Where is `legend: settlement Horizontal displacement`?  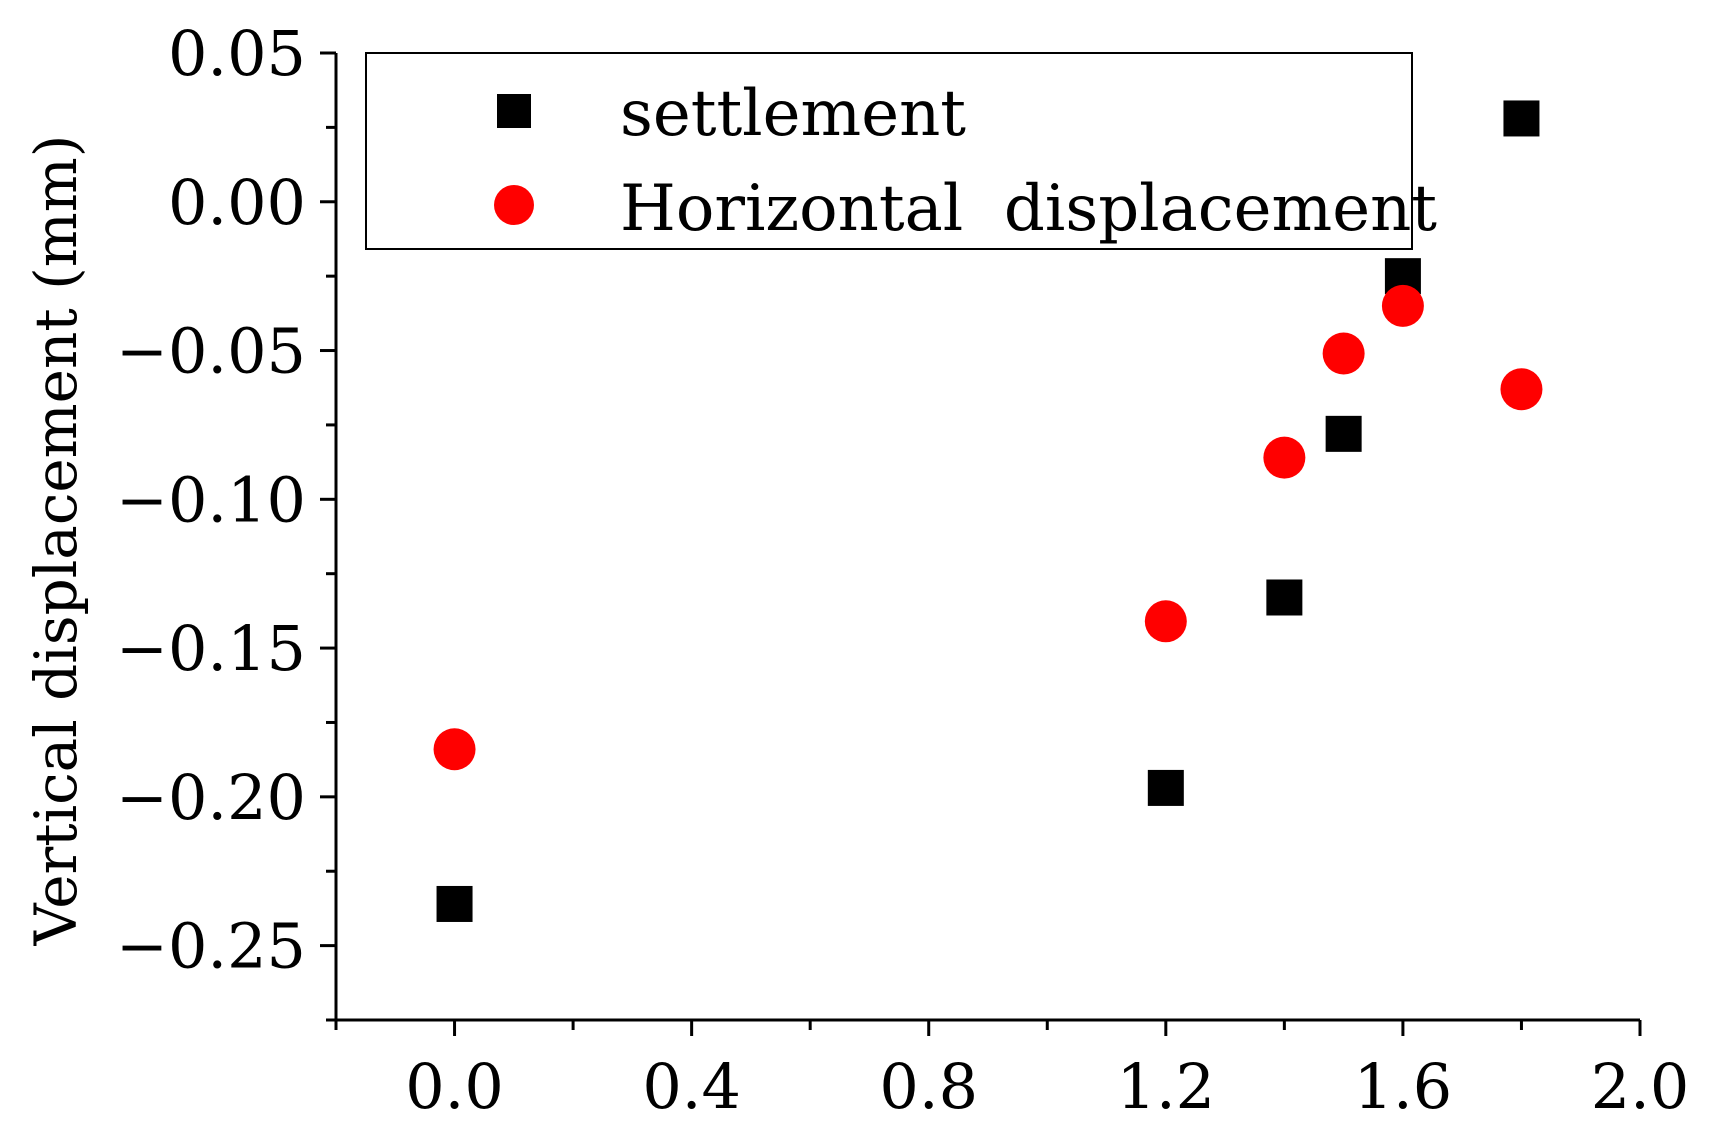 legend: settlement Horizontal displacement is located at coordinates (901, 151).